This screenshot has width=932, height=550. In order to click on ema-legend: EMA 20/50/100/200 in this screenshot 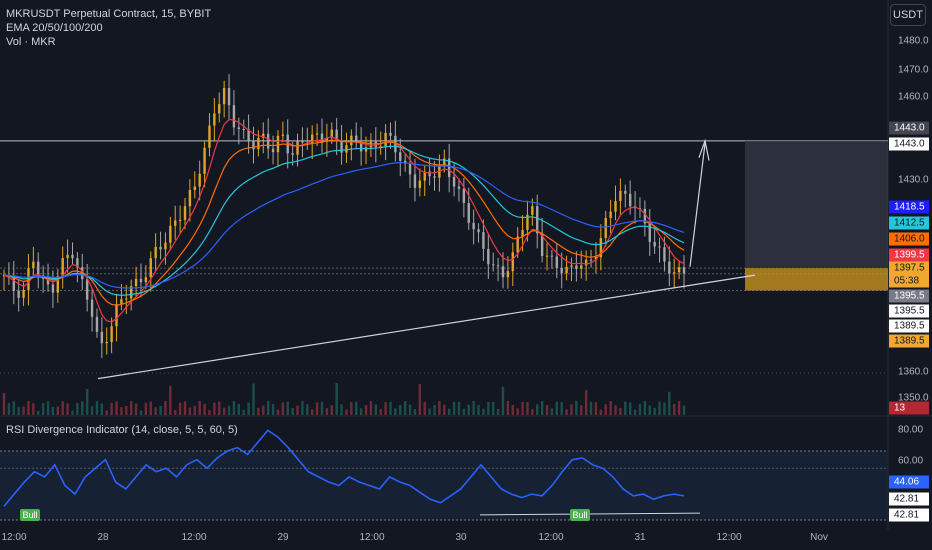, I will do `click(54, 28)`.